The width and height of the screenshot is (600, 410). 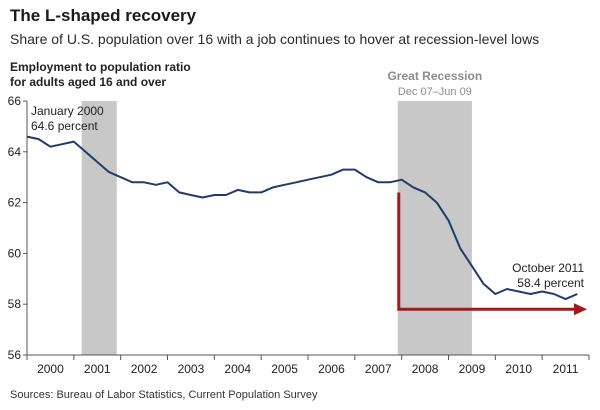 What do you see at coordinates (67, 111) in the screenshot?
I see `annotation-start-line1: January 2000` at bounding box center [67, 111].